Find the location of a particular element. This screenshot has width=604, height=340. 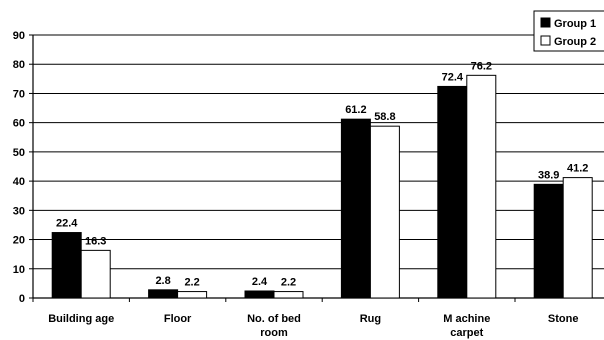

y-tick-label-0: 0 is located at coordinates (22, 299).